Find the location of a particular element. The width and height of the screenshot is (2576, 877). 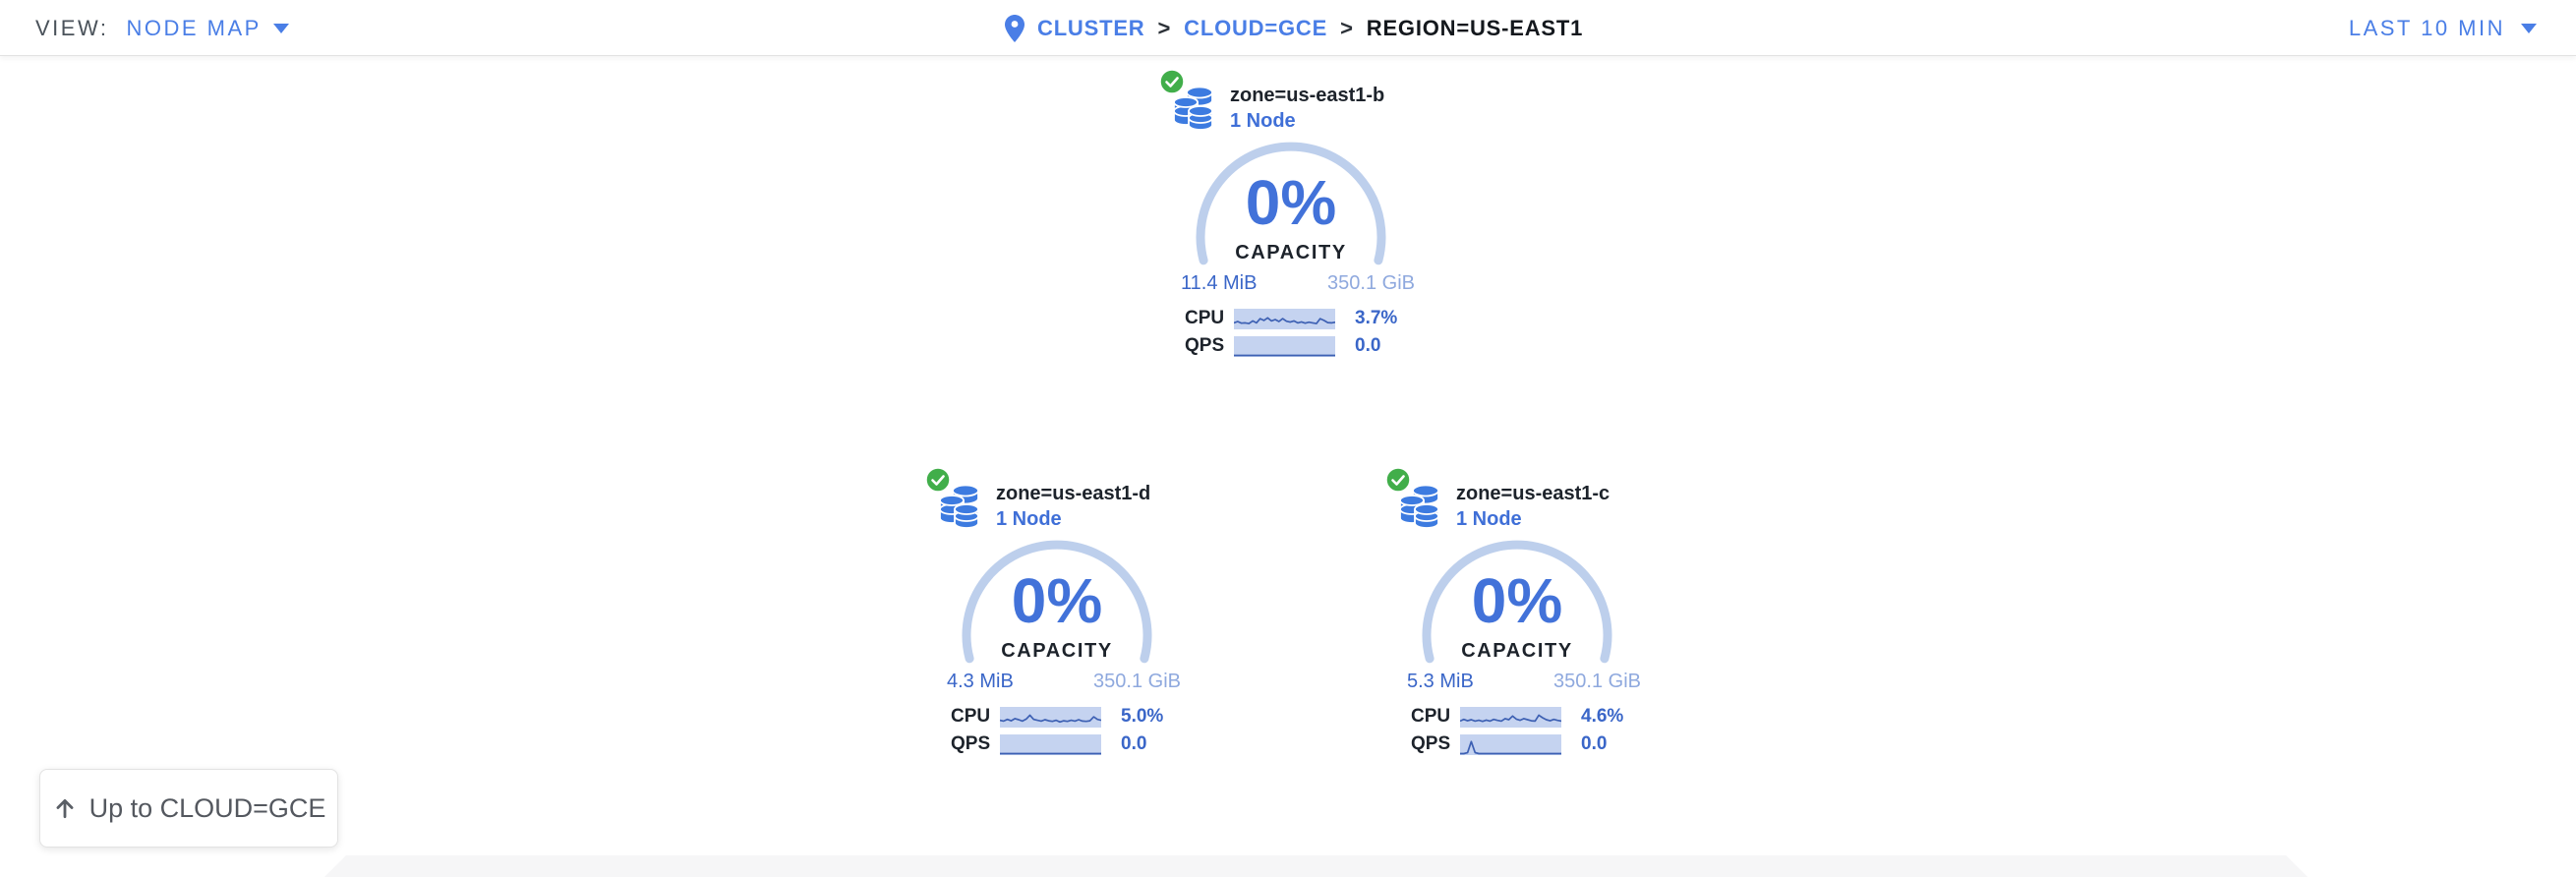

breadcrumb-region-current: REGION=US-EAST1 is located at coordinates (1475, 27).